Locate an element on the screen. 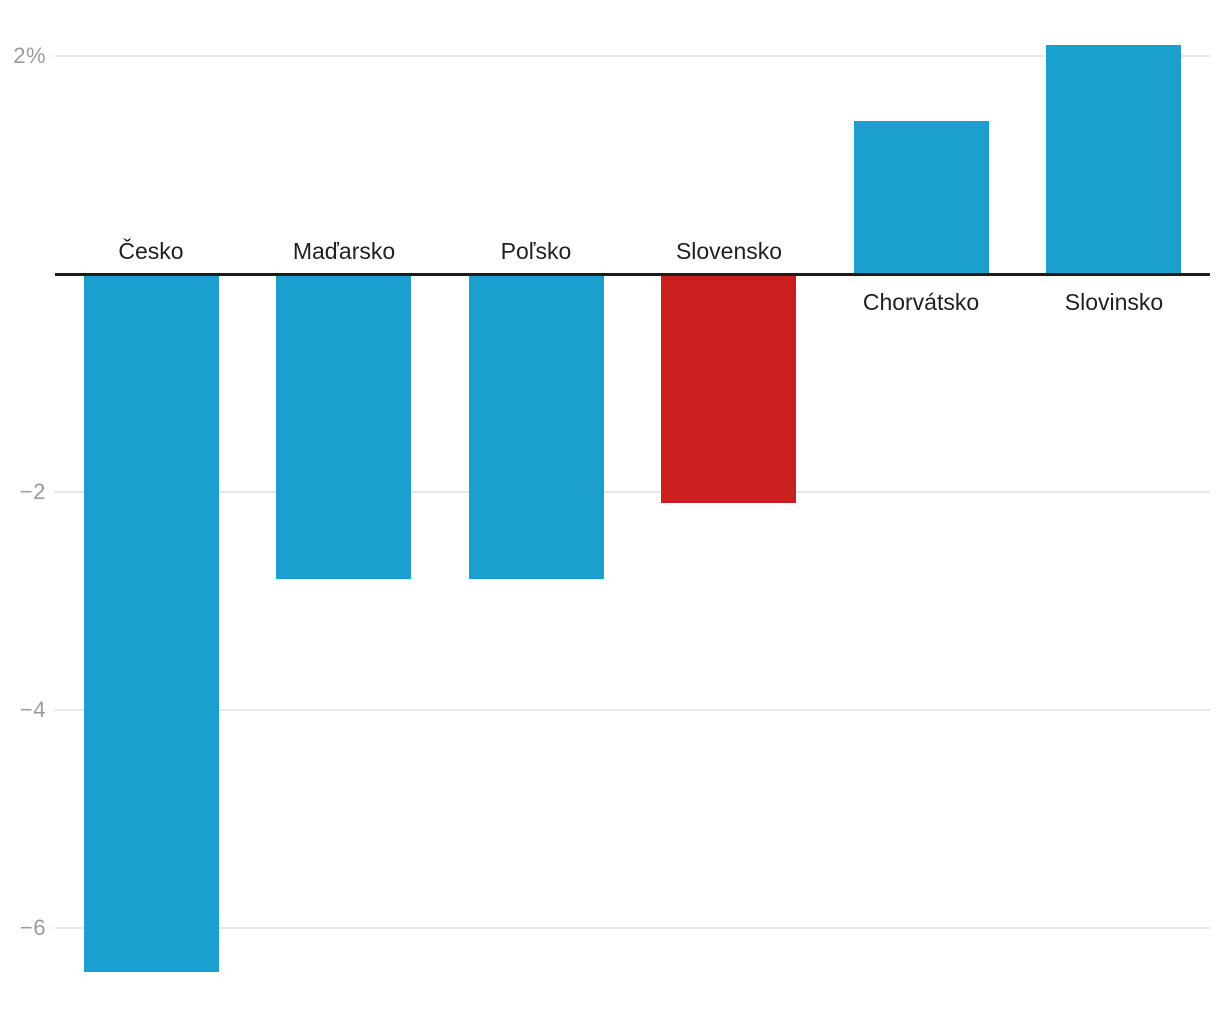 Image resolution: width=1220 pixels, height=1020 pixels. category-label: Slovensko is located at coordinates (729, 251).